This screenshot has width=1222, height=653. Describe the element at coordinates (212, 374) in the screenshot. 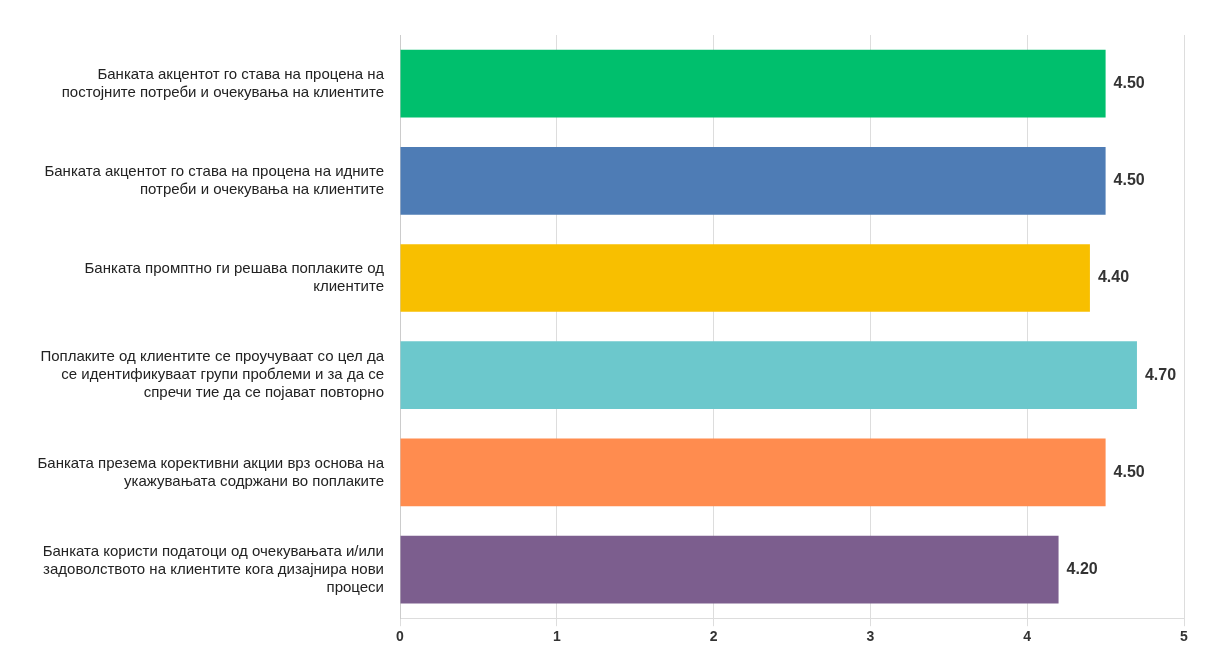

I see `y-tick-label: Поплаките од клиентите се проучуваат со цел да се идентификуваат групи проблеми и за да се спречи тие да се појават повторно` at that location.